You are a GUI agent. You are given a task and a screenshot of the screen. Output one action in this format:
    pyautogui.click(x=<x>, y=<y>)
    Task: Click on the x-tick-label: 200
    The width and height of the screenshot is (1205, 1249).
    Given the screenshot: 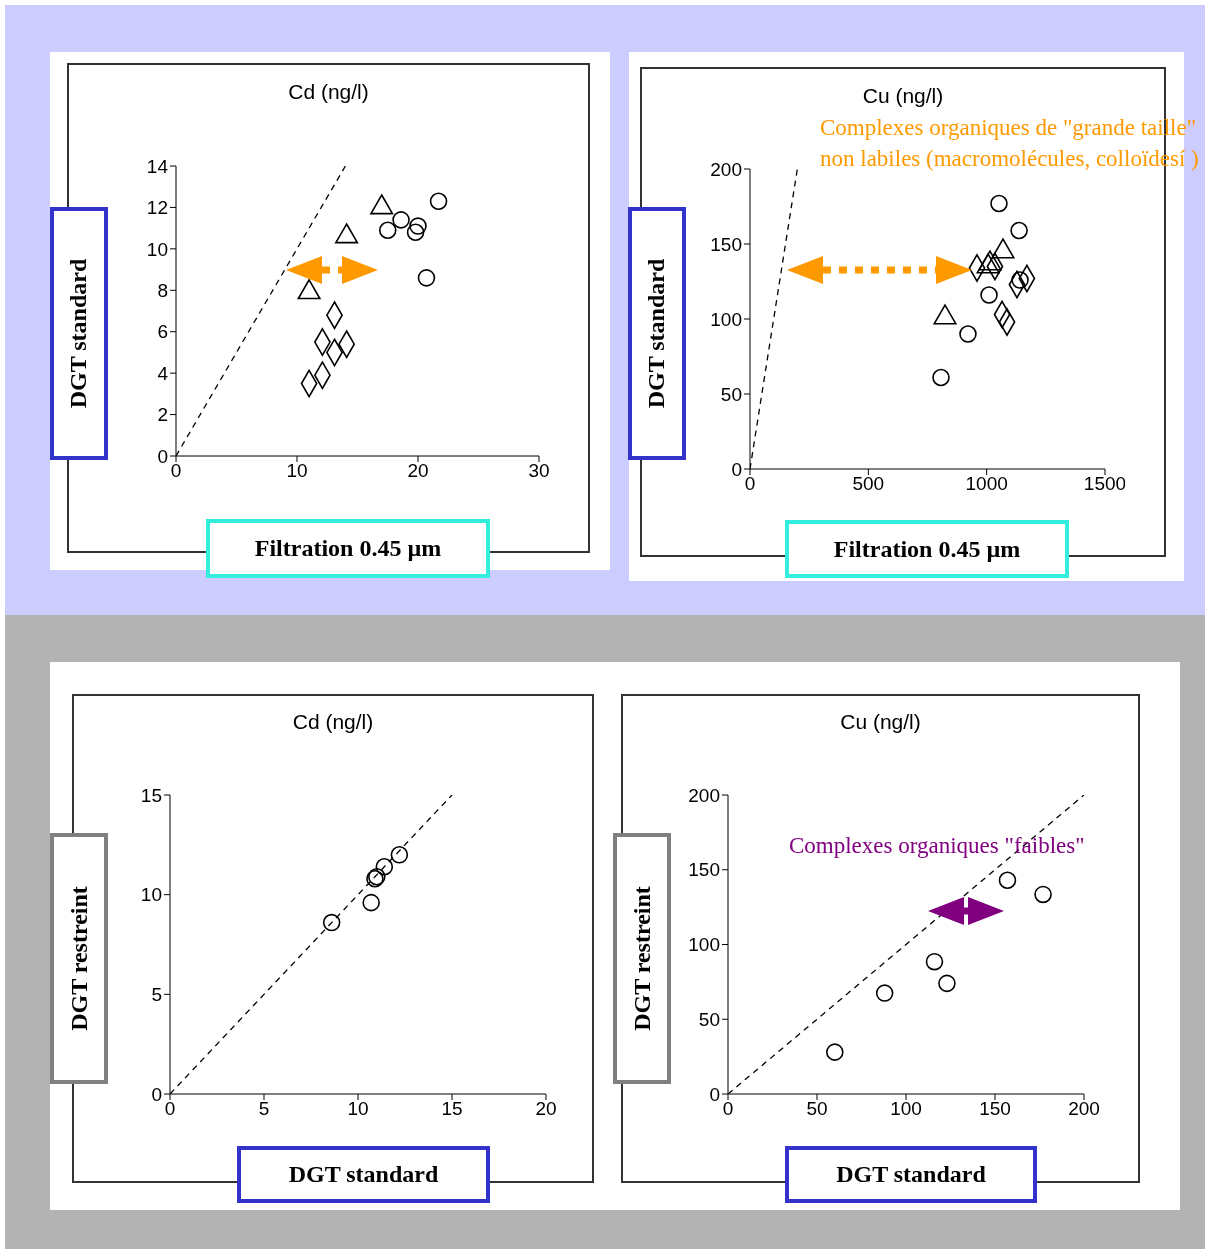 What is the action you would take?
    pyautogui.click(x=1084, y=1109)
    